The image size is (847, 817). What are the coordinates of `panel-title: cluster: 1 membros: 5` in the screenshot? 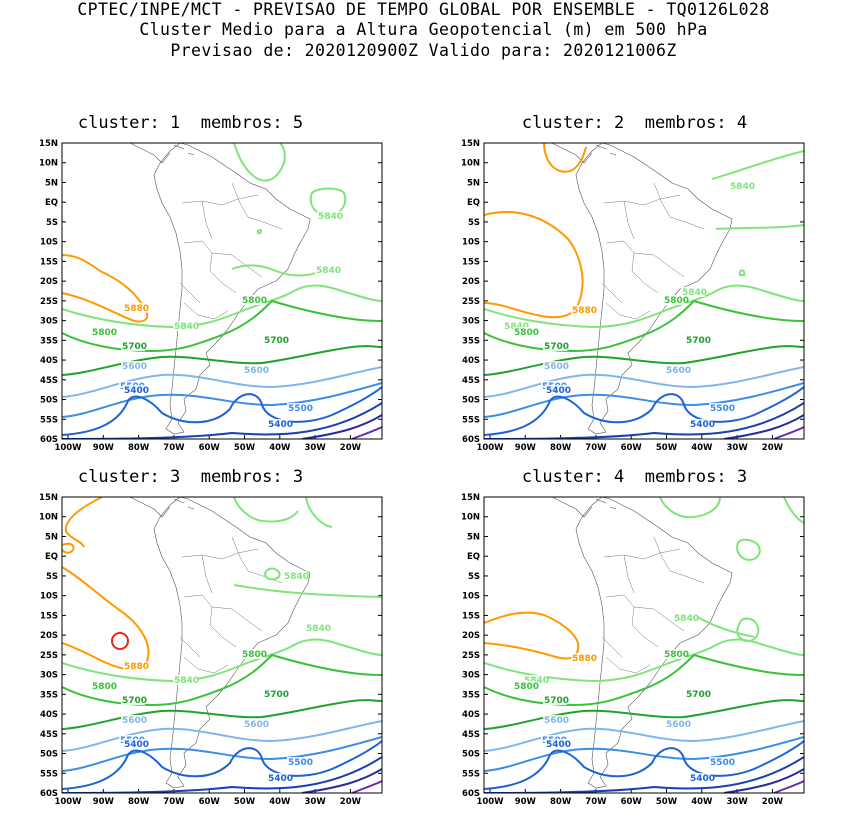 It's located at (190, 123).